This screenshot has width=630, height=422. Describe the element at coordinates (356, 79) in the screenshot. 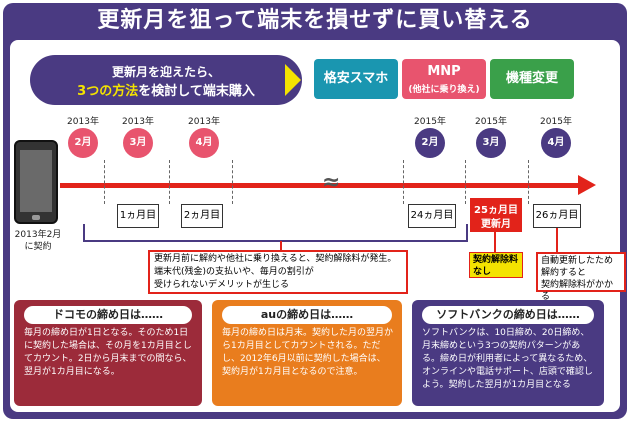

I see `option-budget-sim: 格安スマホ` at that location.